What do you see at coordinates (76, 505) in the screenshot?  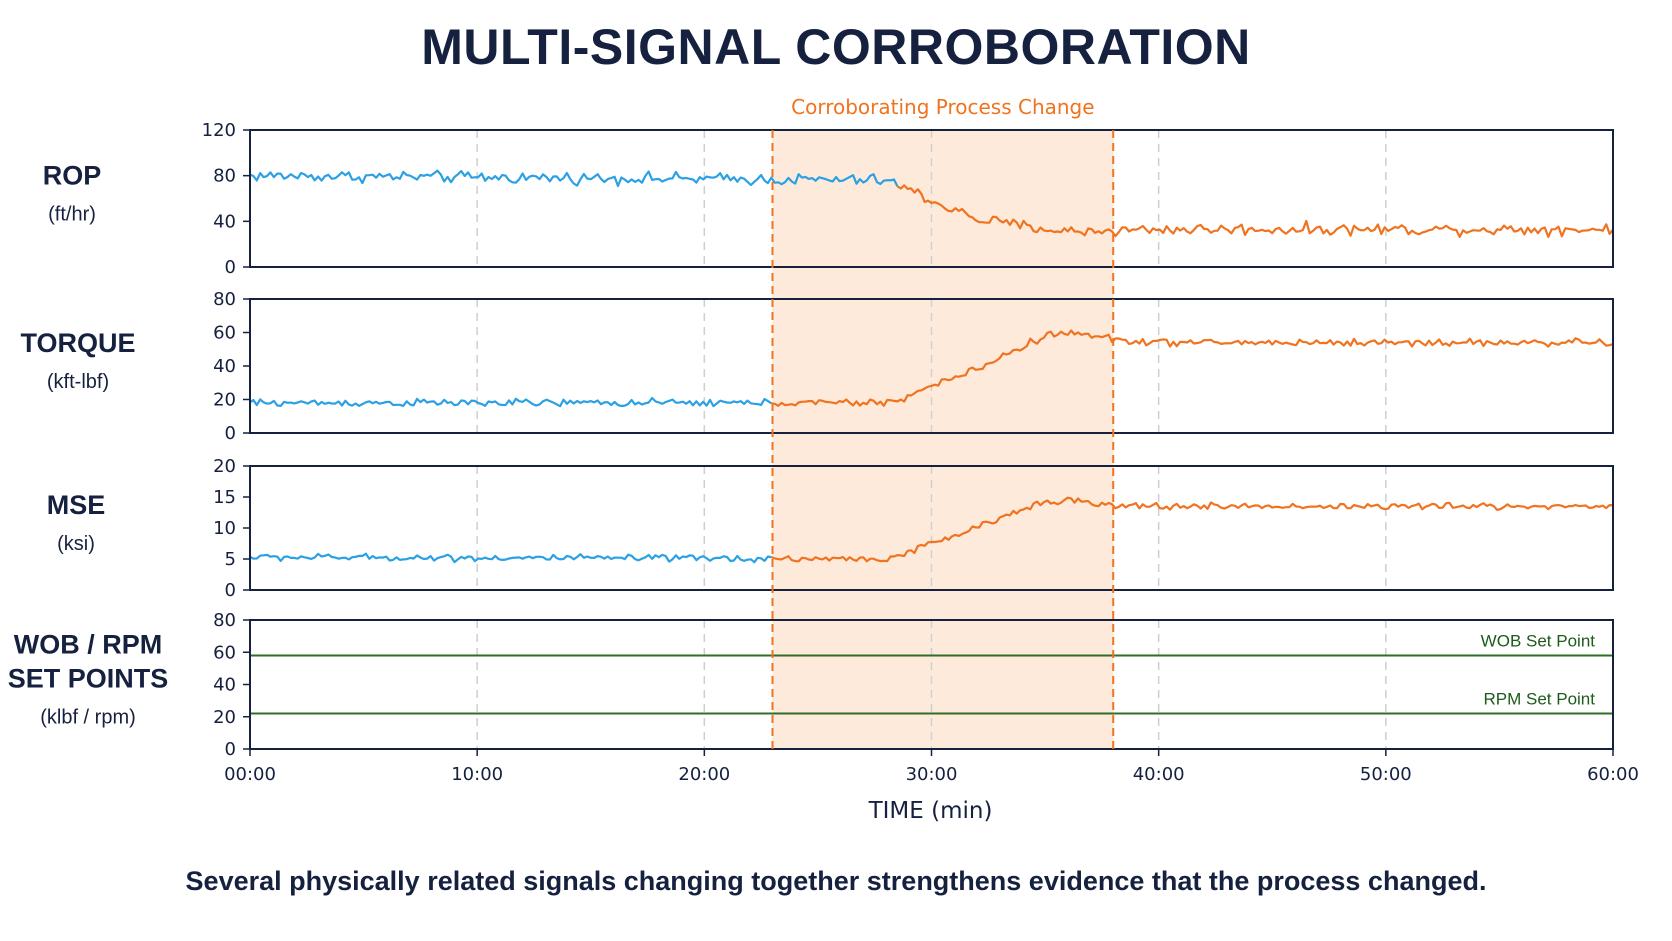 I see `panel-title: MSE` at bounding box center [76, 505].